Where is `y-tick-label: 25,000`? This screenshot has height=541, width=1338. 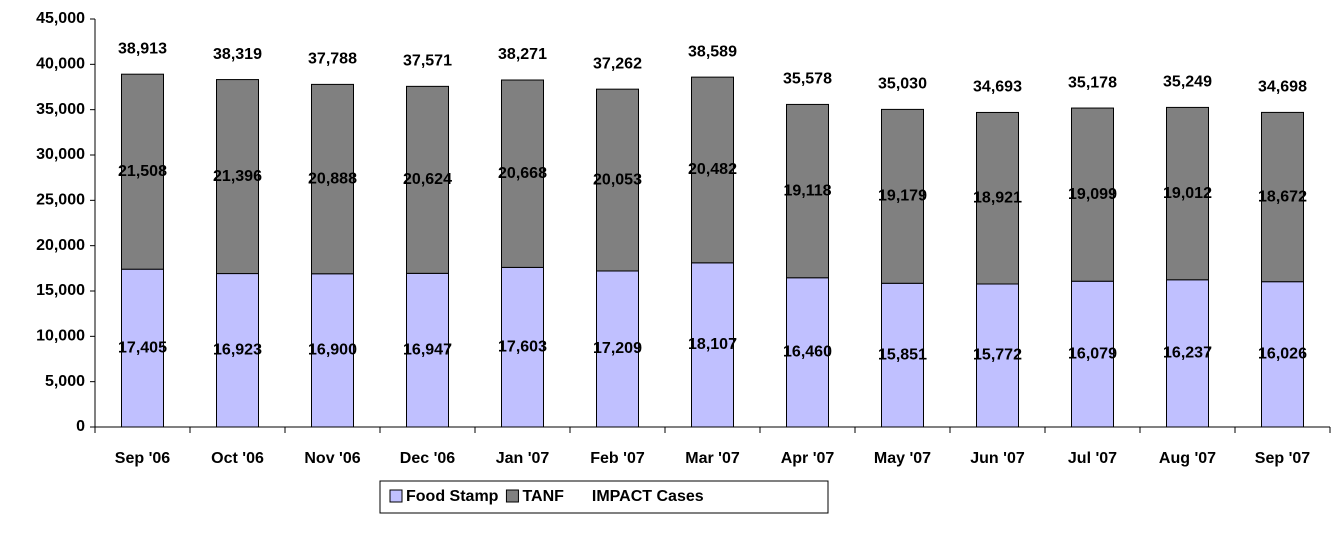 y-tick-label: 25,000 is located at coordinates (60, 200).